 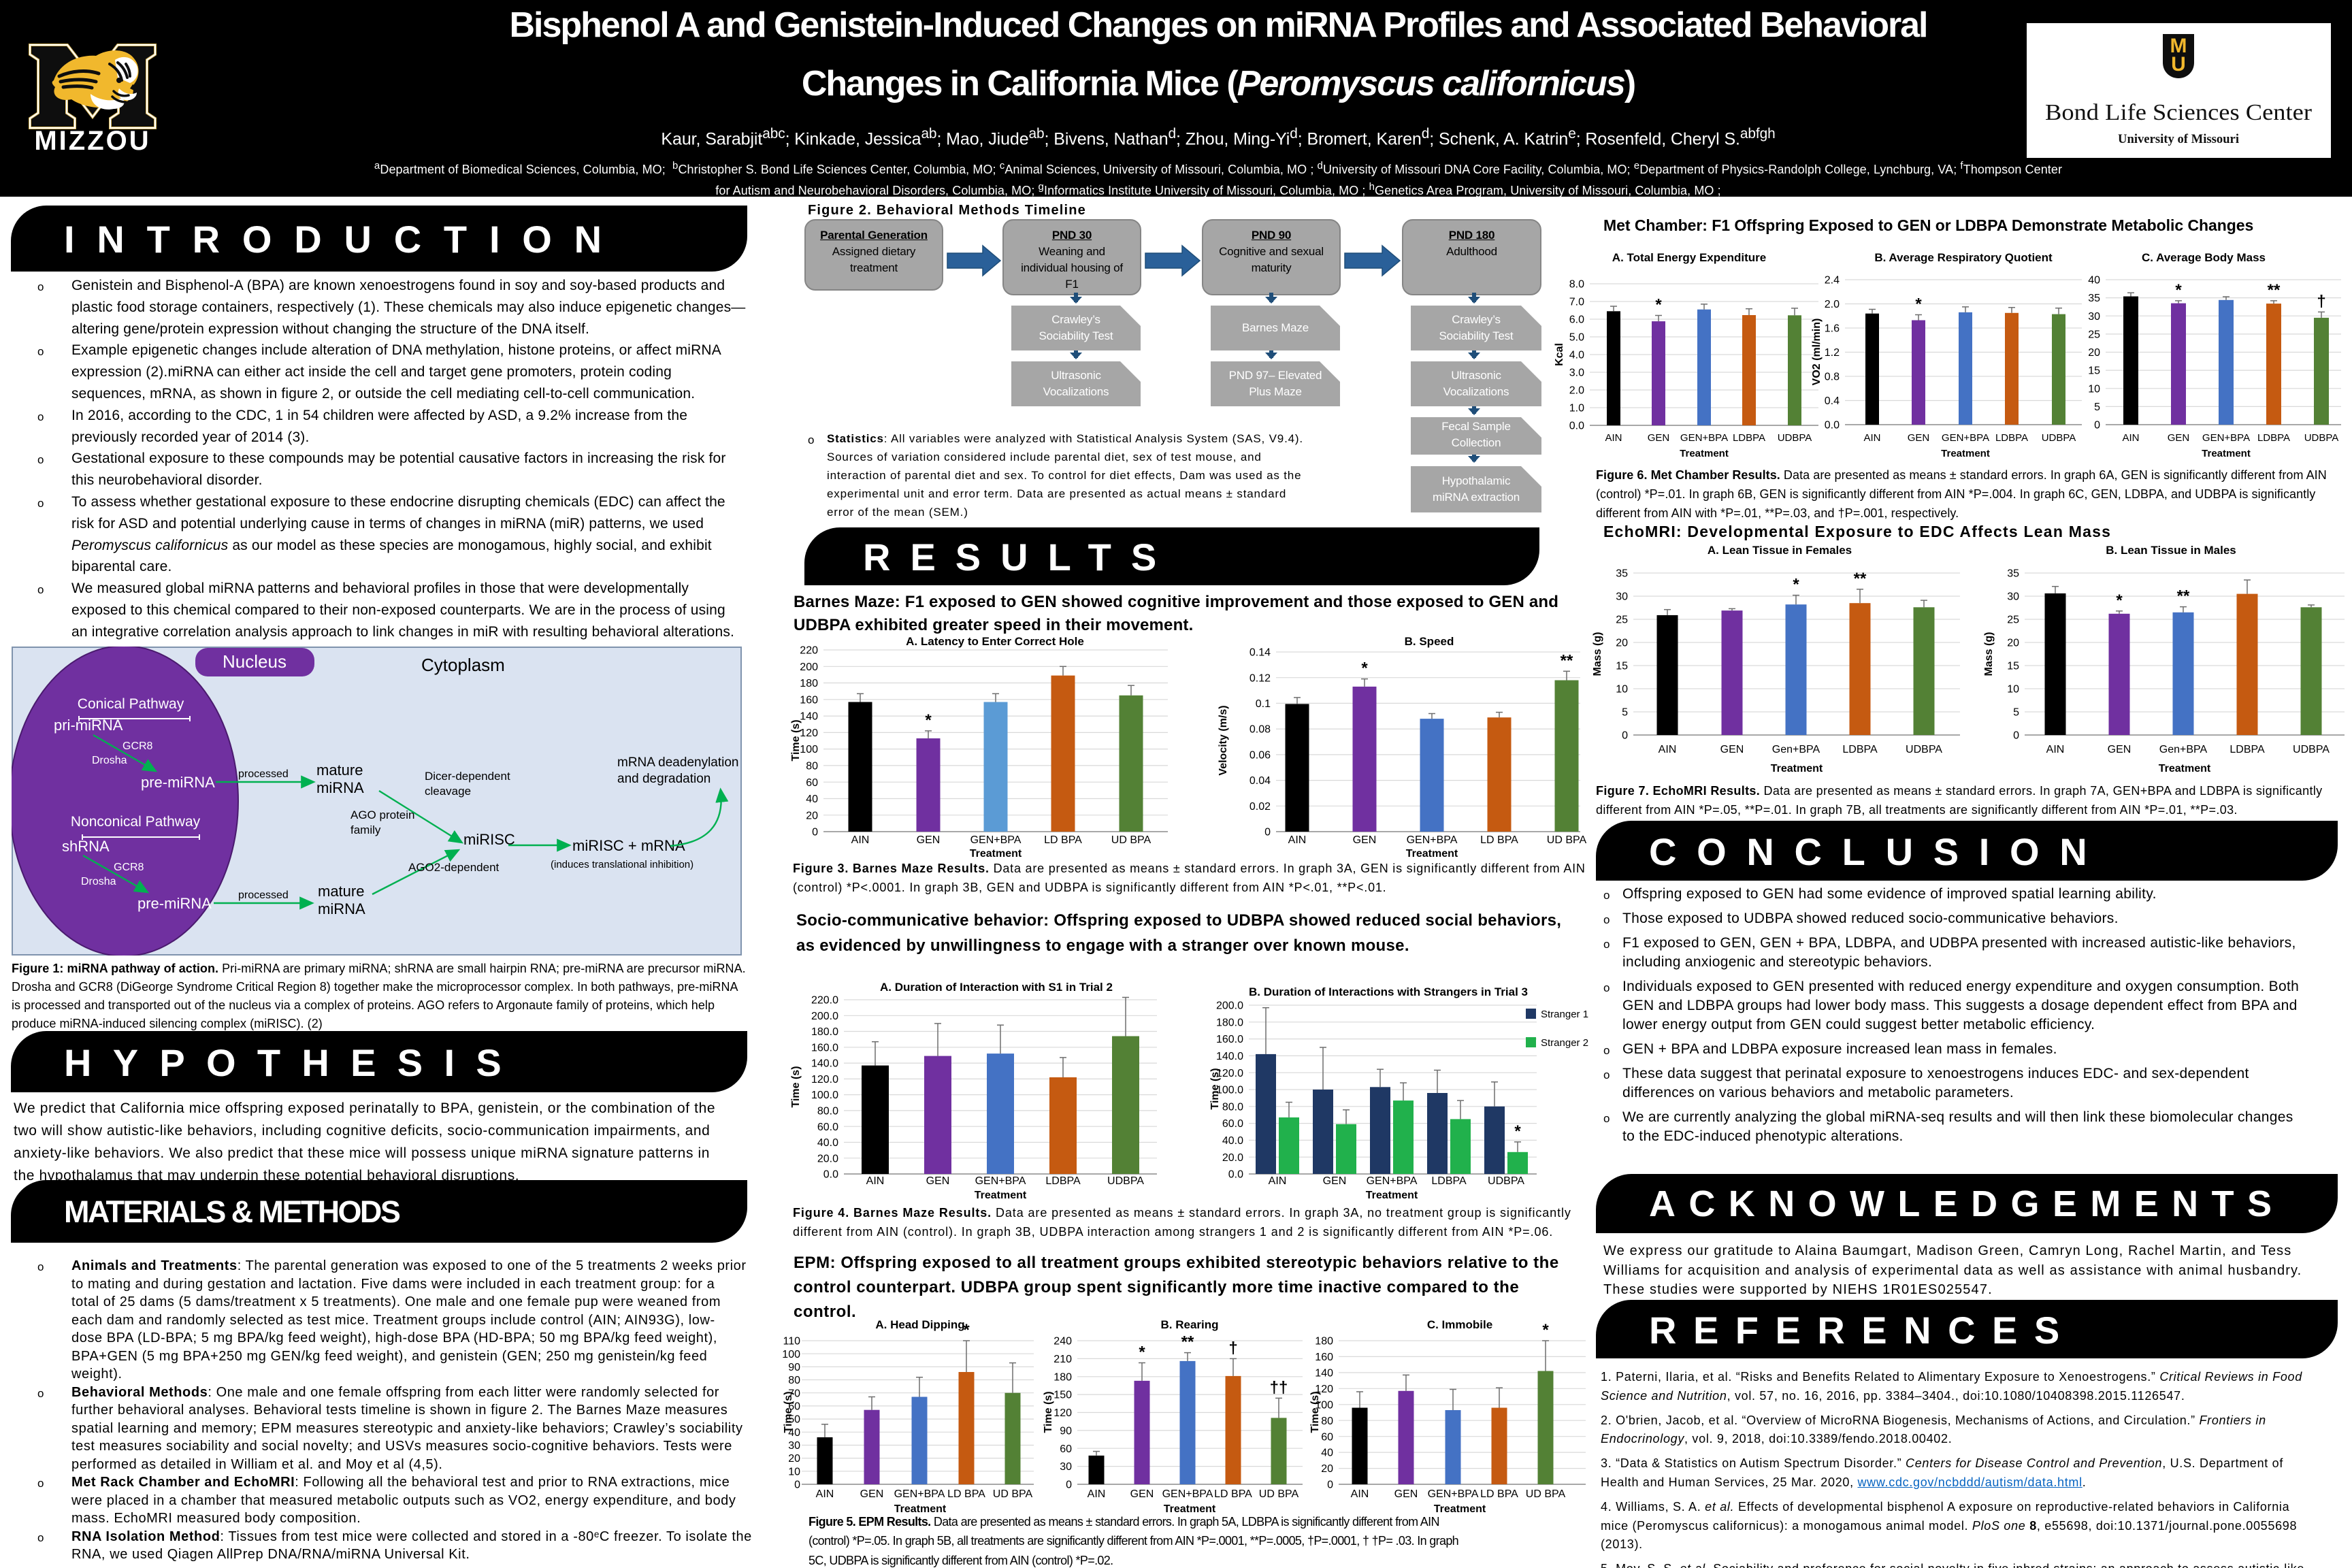 What do you see at coordinates (1261, 678) in the screenshot?
I see `svg-text: 0.12` at bounding box center [1261, 678].